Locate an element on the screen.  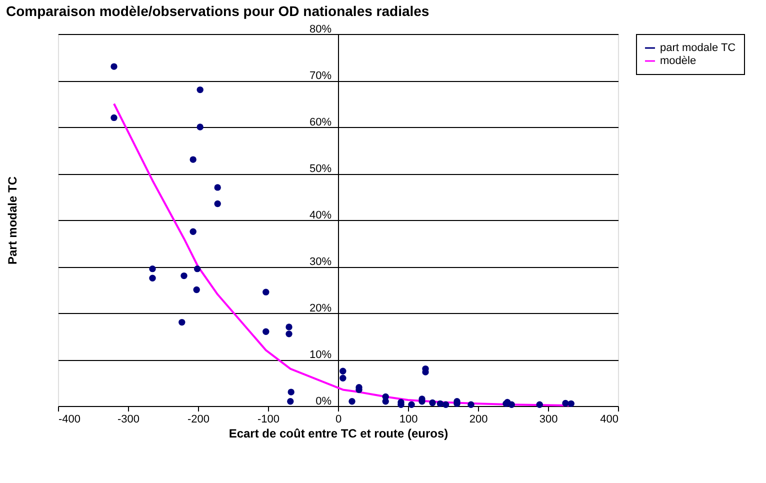
x-tick-label: 200 is located at coordinates (478, 420).